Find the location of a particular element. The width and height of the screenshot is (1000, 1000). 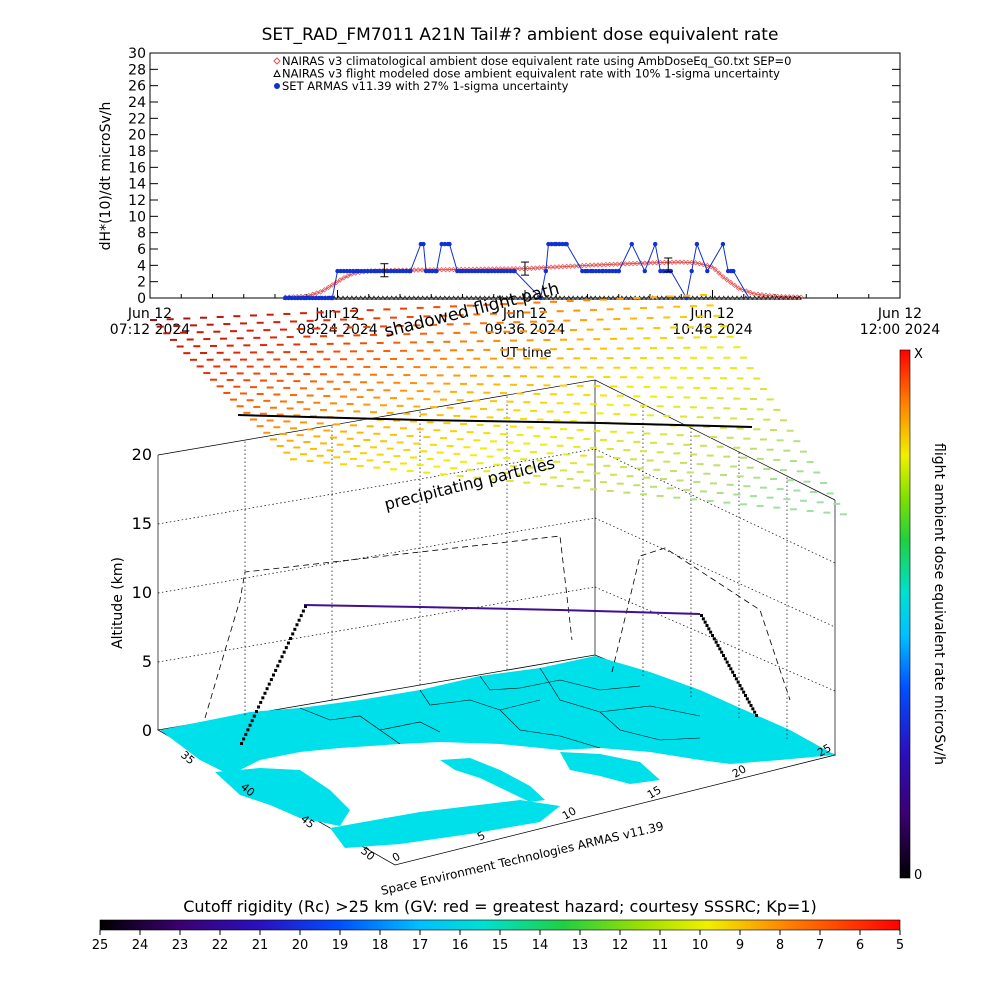

altitude-tick-label: 10 is located at coordinates (142, 592).